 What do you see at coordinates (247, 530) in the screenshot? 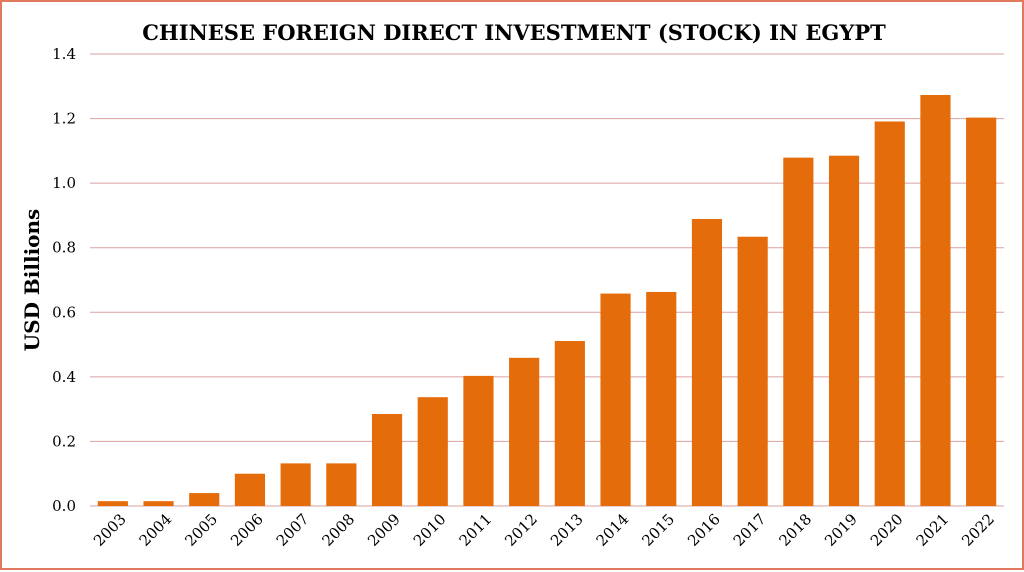
I see `x-tick-label: 2006` at bounding box center [247, 530].